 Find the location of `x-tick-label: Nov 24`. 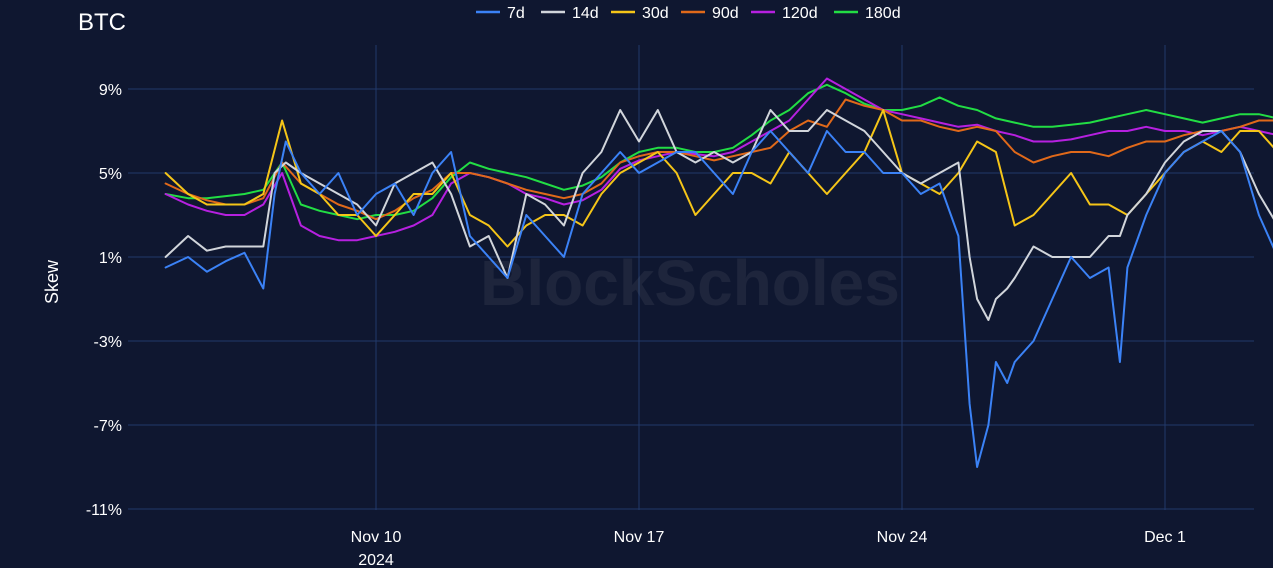

x-tick-label: Nov 24 is located at coordinates (902, 537).